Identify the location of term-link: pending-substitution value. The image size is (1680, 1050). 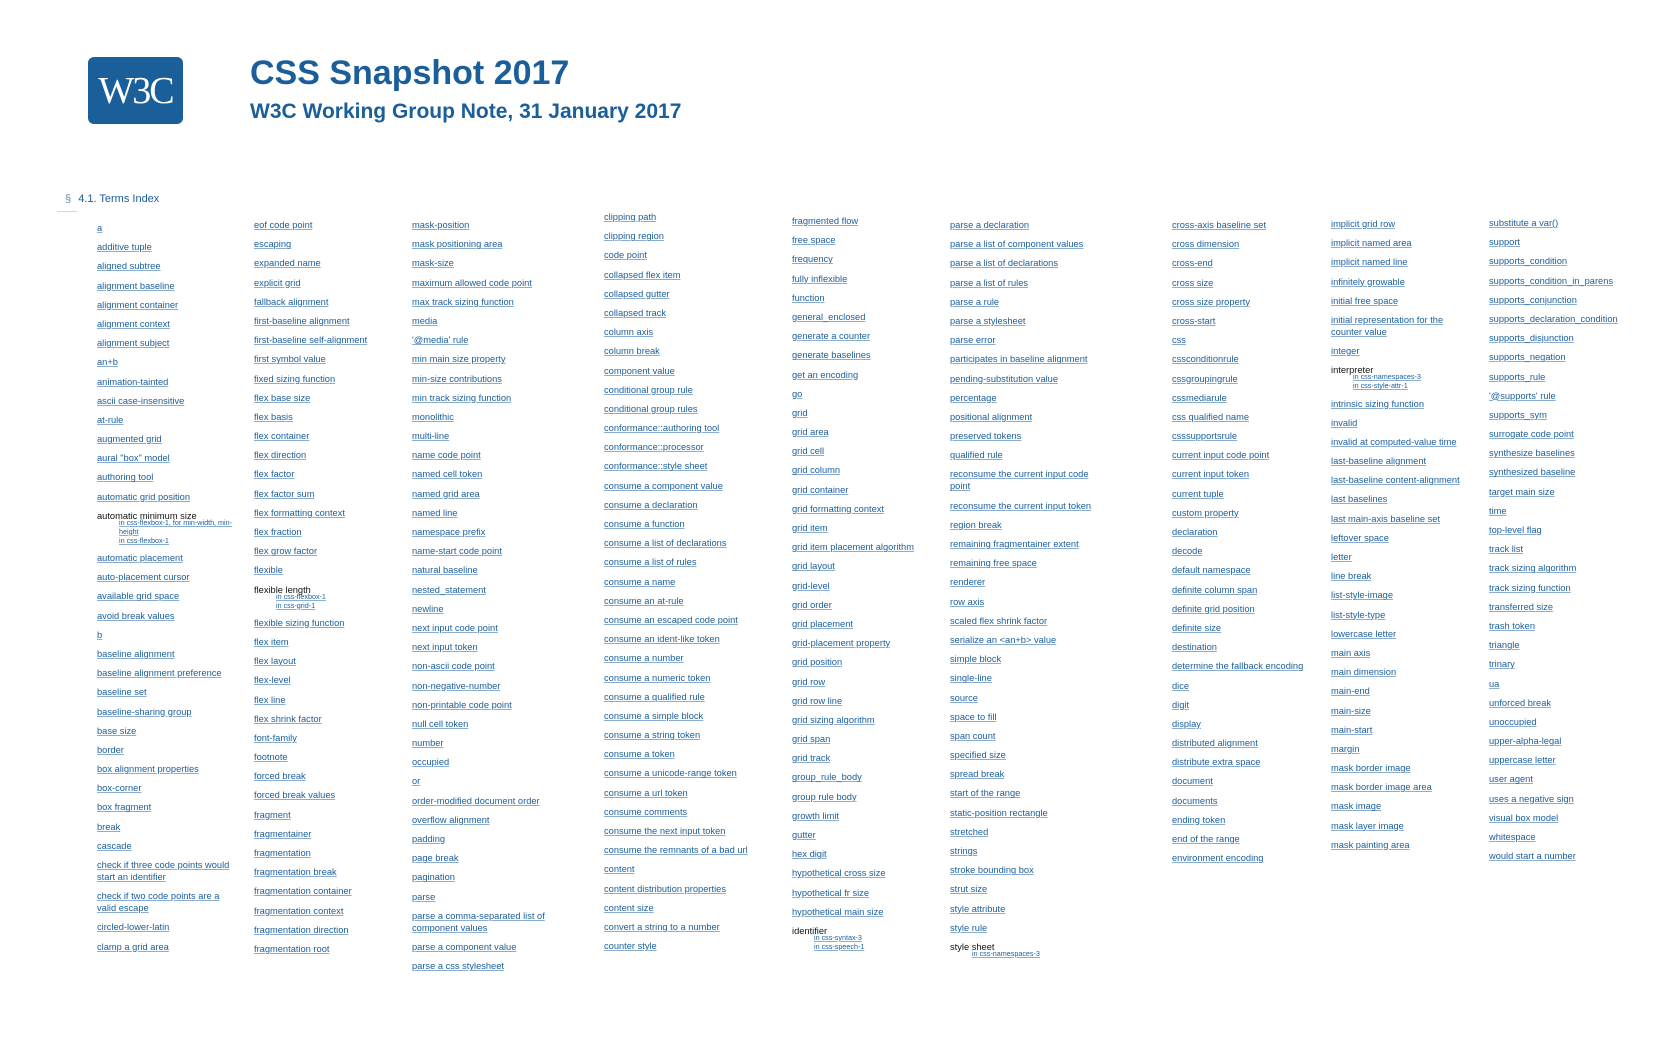
(1004, 378).